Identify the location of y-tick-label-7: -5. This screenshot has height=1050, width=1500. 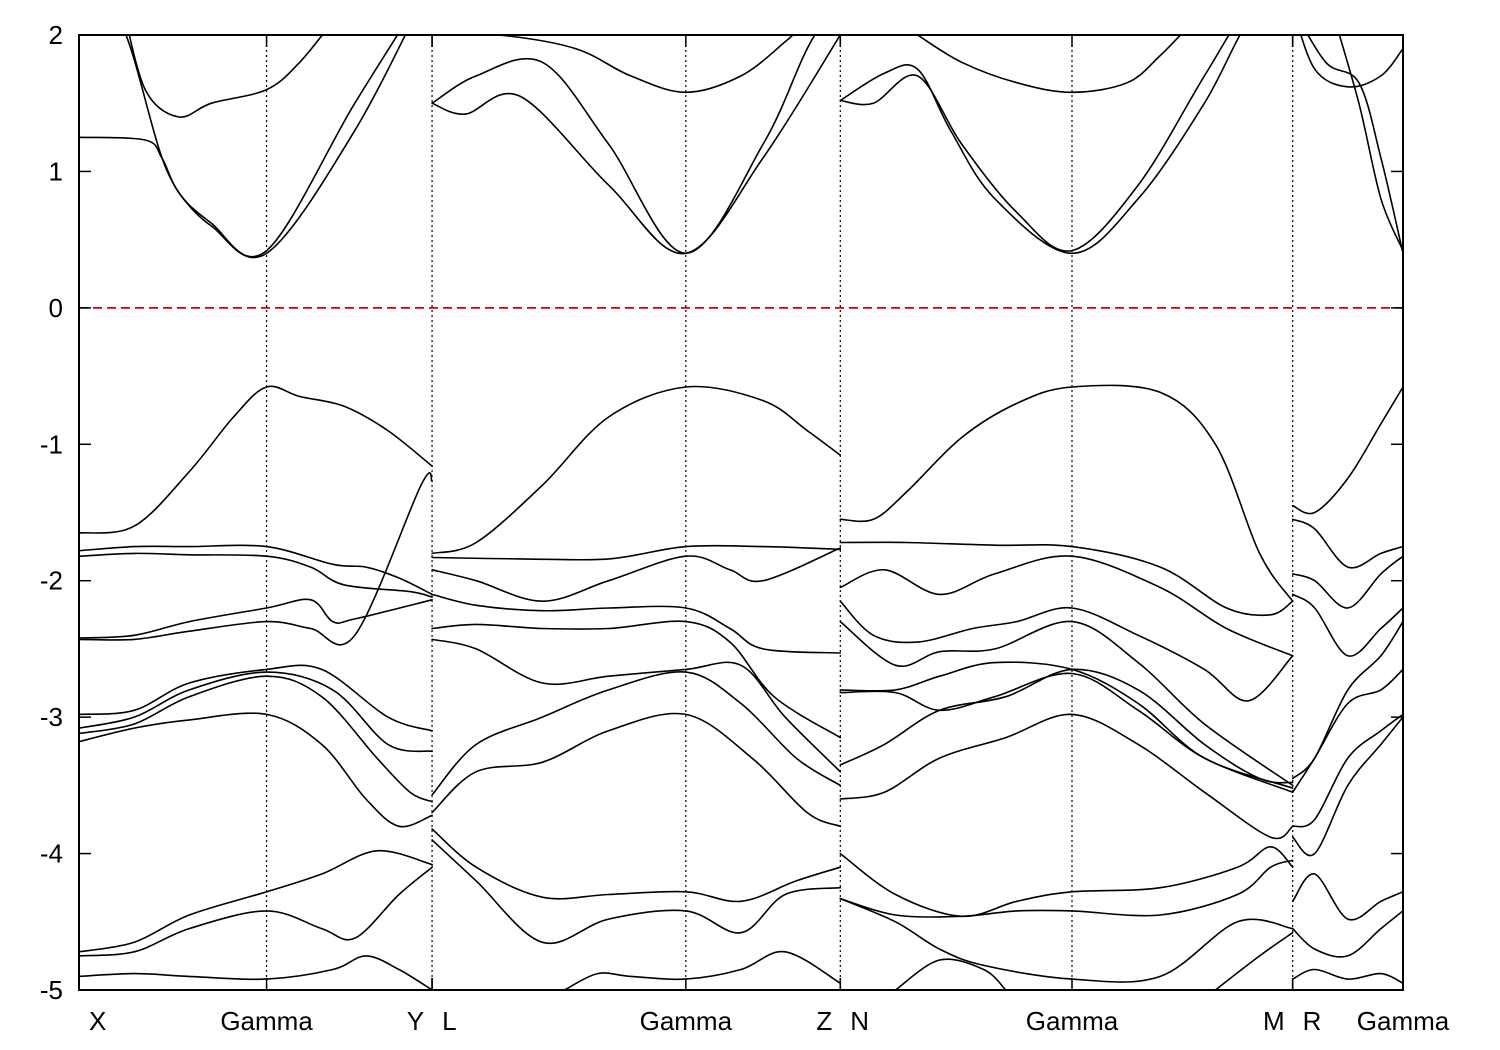
(51, 990).